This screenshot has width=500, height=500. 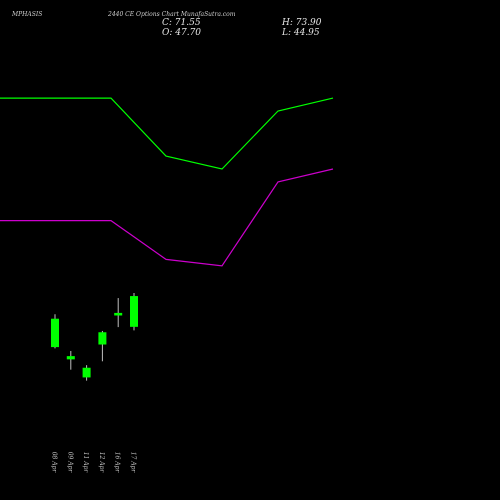 I want to click on x-tick-label: 09 Apr, so click(x=69, y=463).